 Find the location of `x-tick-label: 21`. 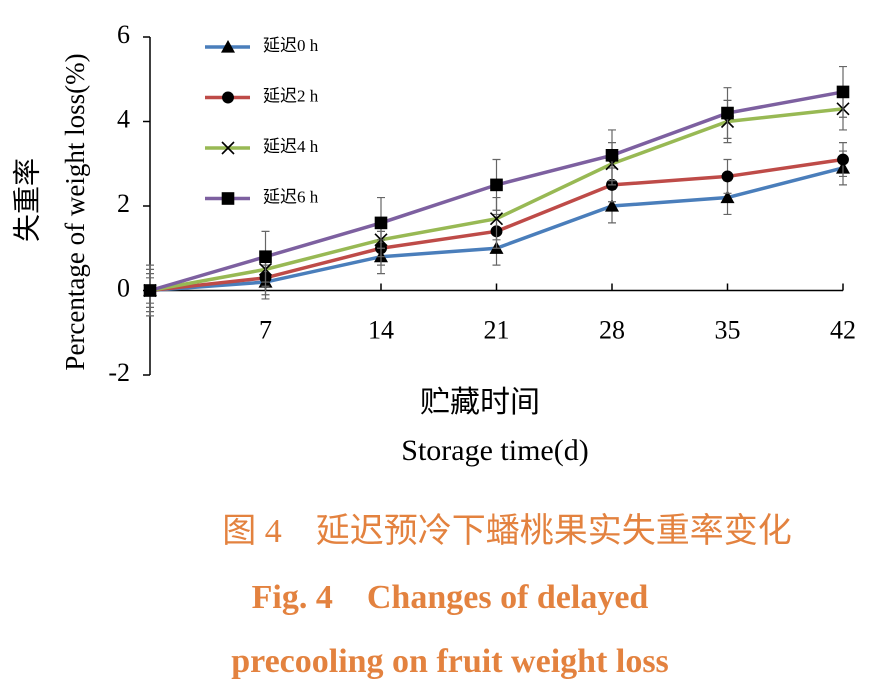

x-tick-label: 21 is located at coordinates (497, 329).